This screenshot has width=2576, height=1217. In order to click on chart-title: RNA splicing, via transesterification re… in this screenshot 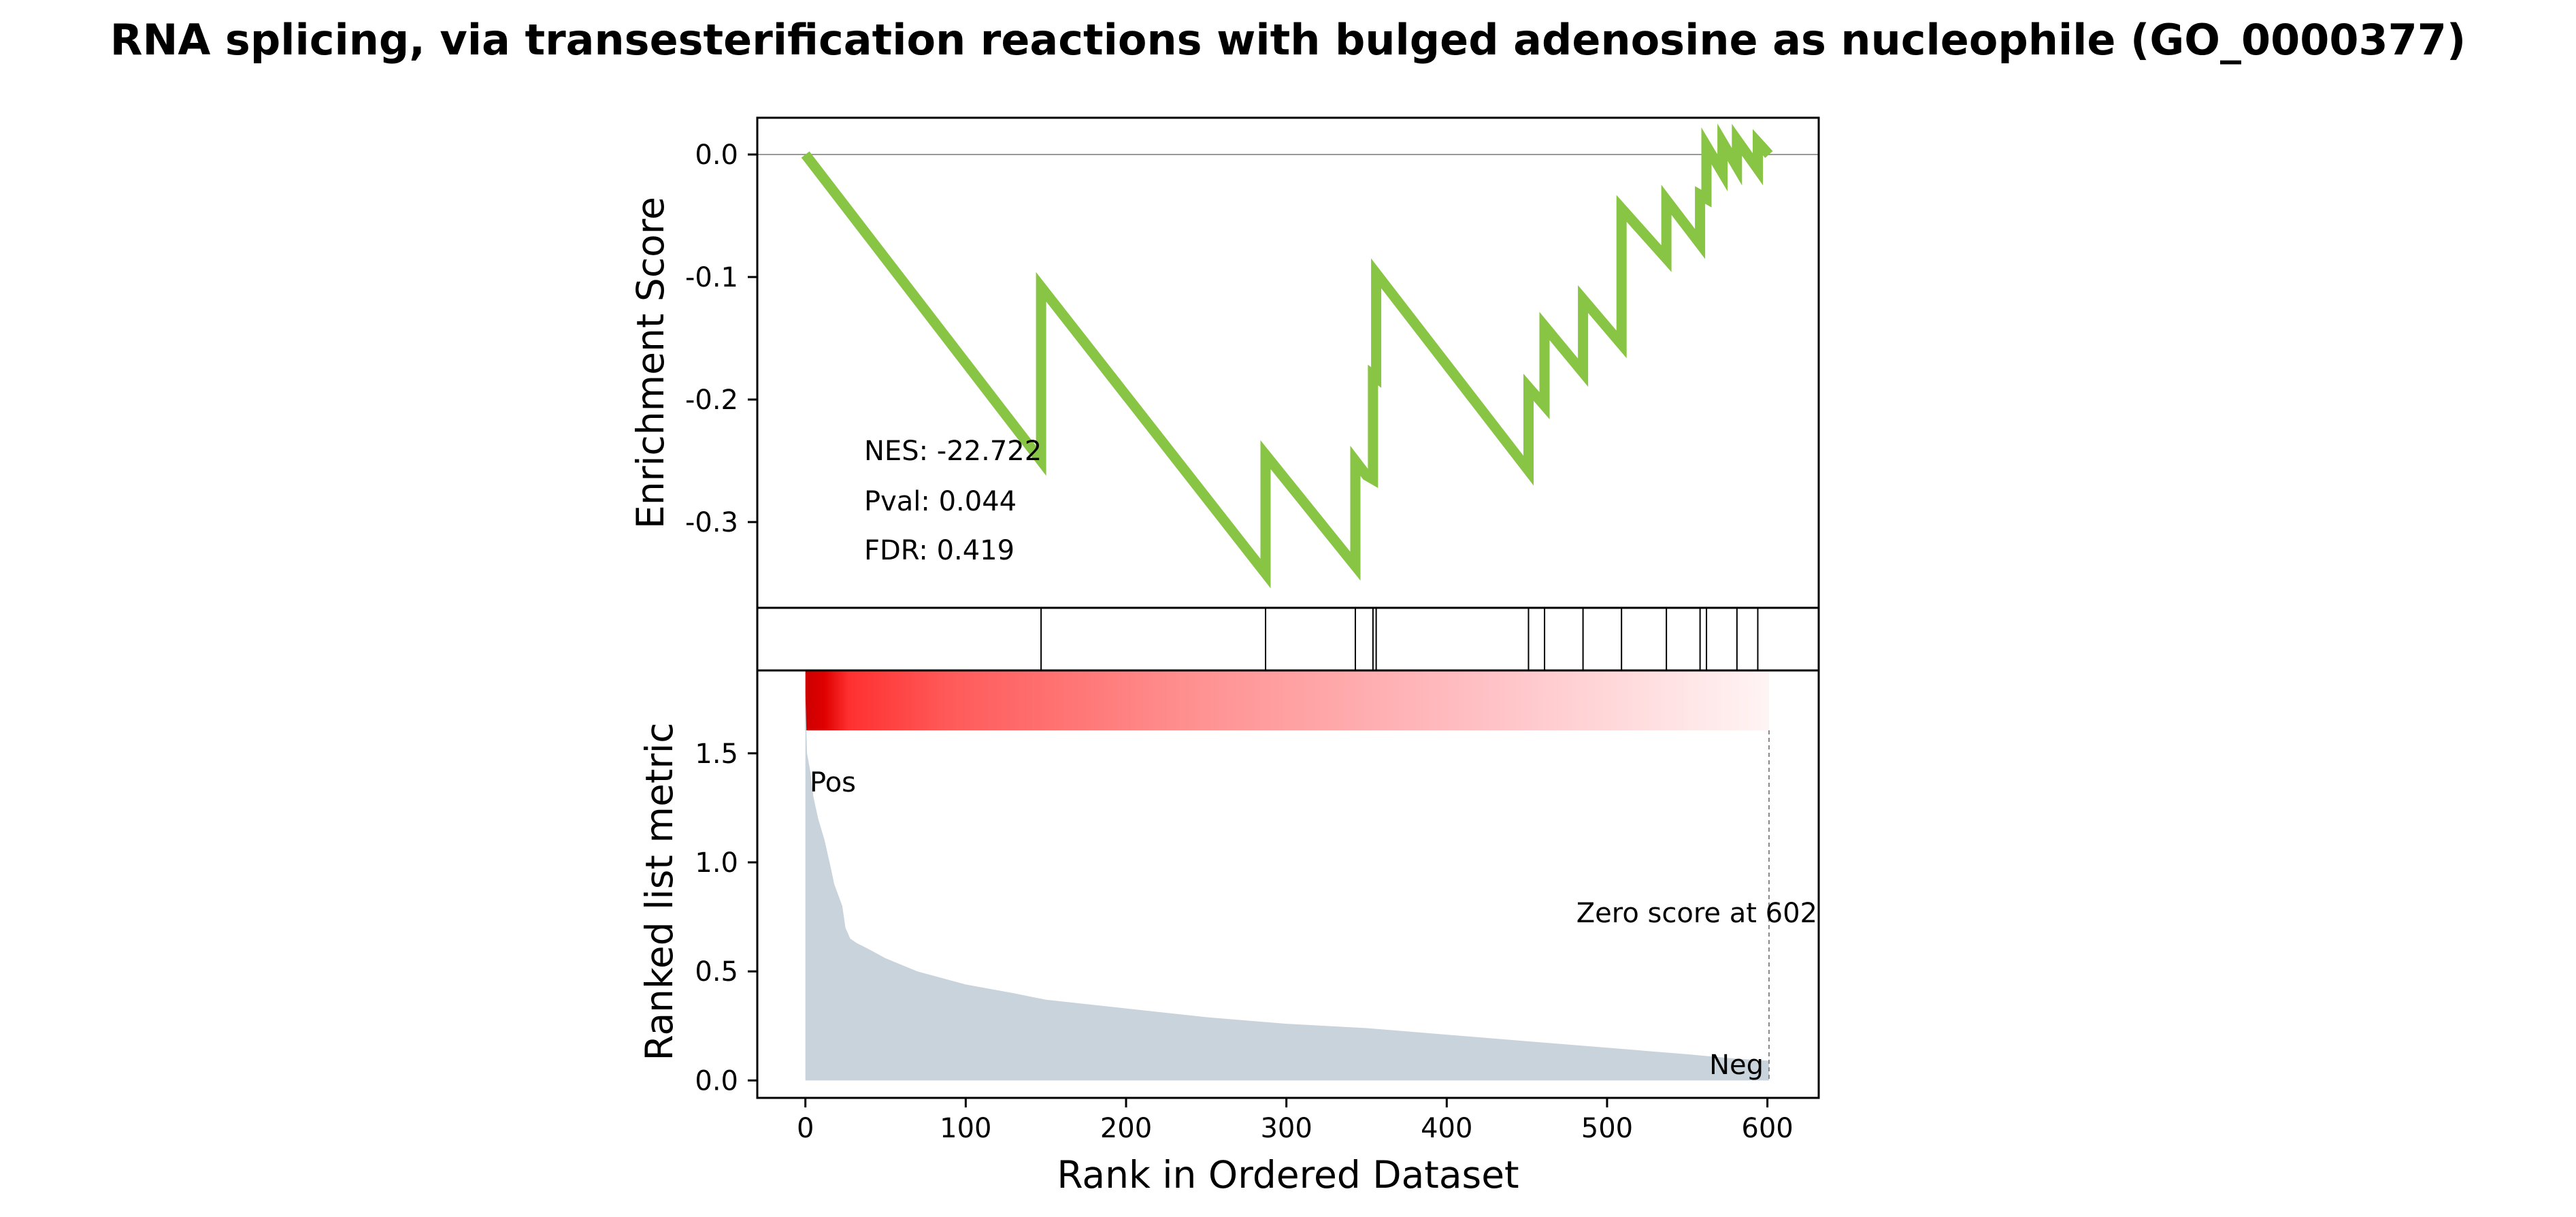, I will do `click(1288, 40)`.